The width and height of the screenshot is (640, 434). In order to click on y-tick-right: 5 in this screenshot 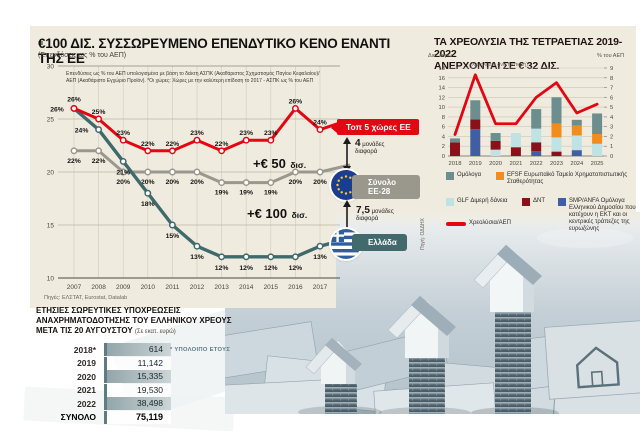, I will do `click(611, 108)`.